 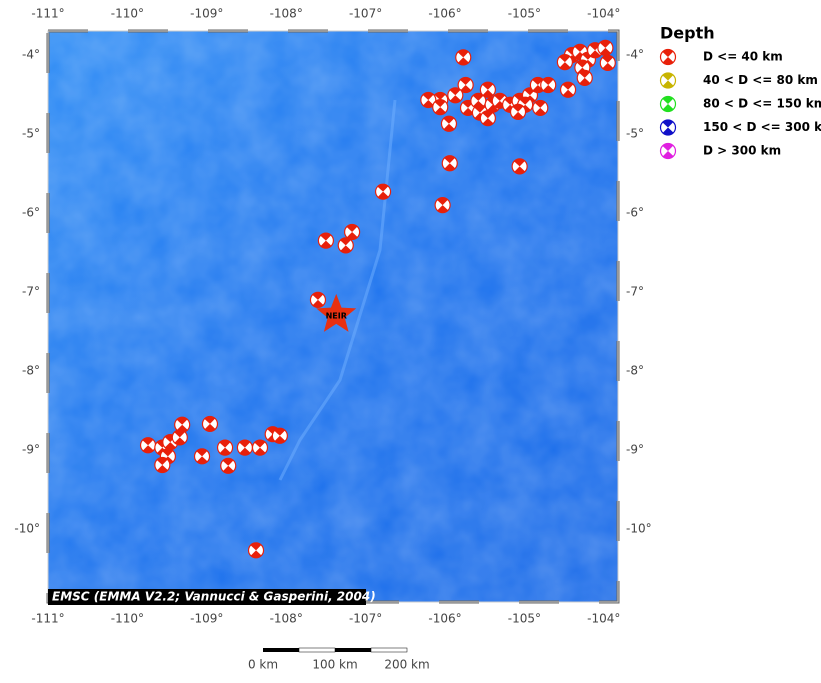 I want to click on lon-label-bottom: -108°, so click(x=286, y=619).